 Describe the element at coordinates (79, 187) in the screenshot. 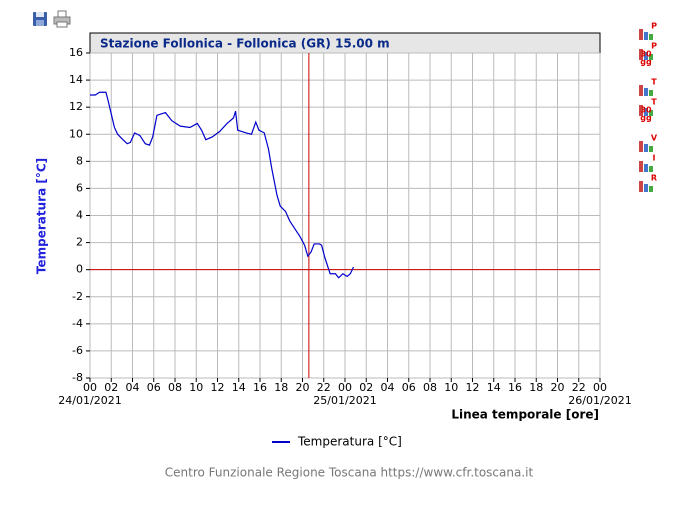

I see `y-tick-label: 6` at that location.